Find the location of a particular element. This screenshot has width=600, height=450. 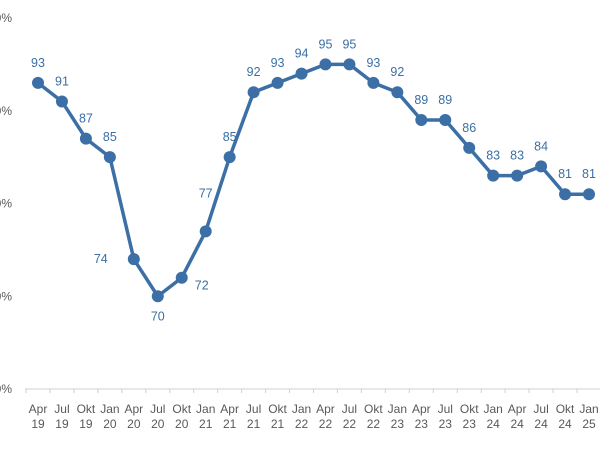

x-tick-label: Apr 21 is located at coordinates (229, 416).